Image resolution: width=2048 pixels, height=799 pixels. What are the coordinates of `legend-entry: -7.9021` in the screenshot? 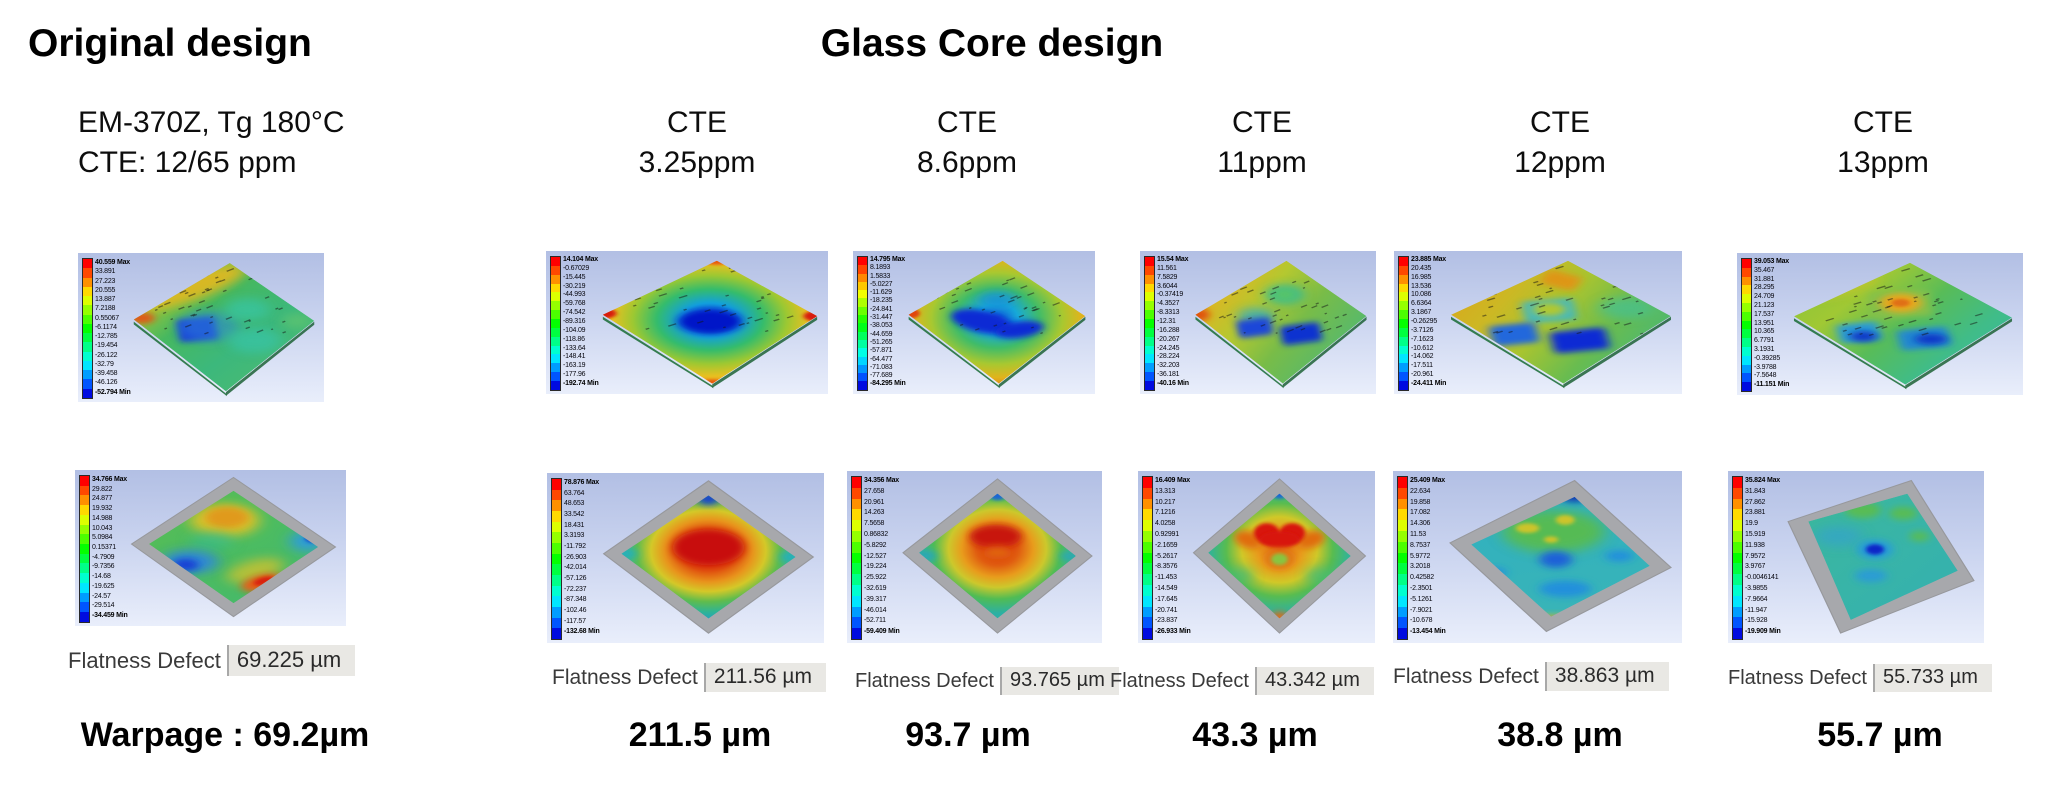 It's located at (1421, 610).